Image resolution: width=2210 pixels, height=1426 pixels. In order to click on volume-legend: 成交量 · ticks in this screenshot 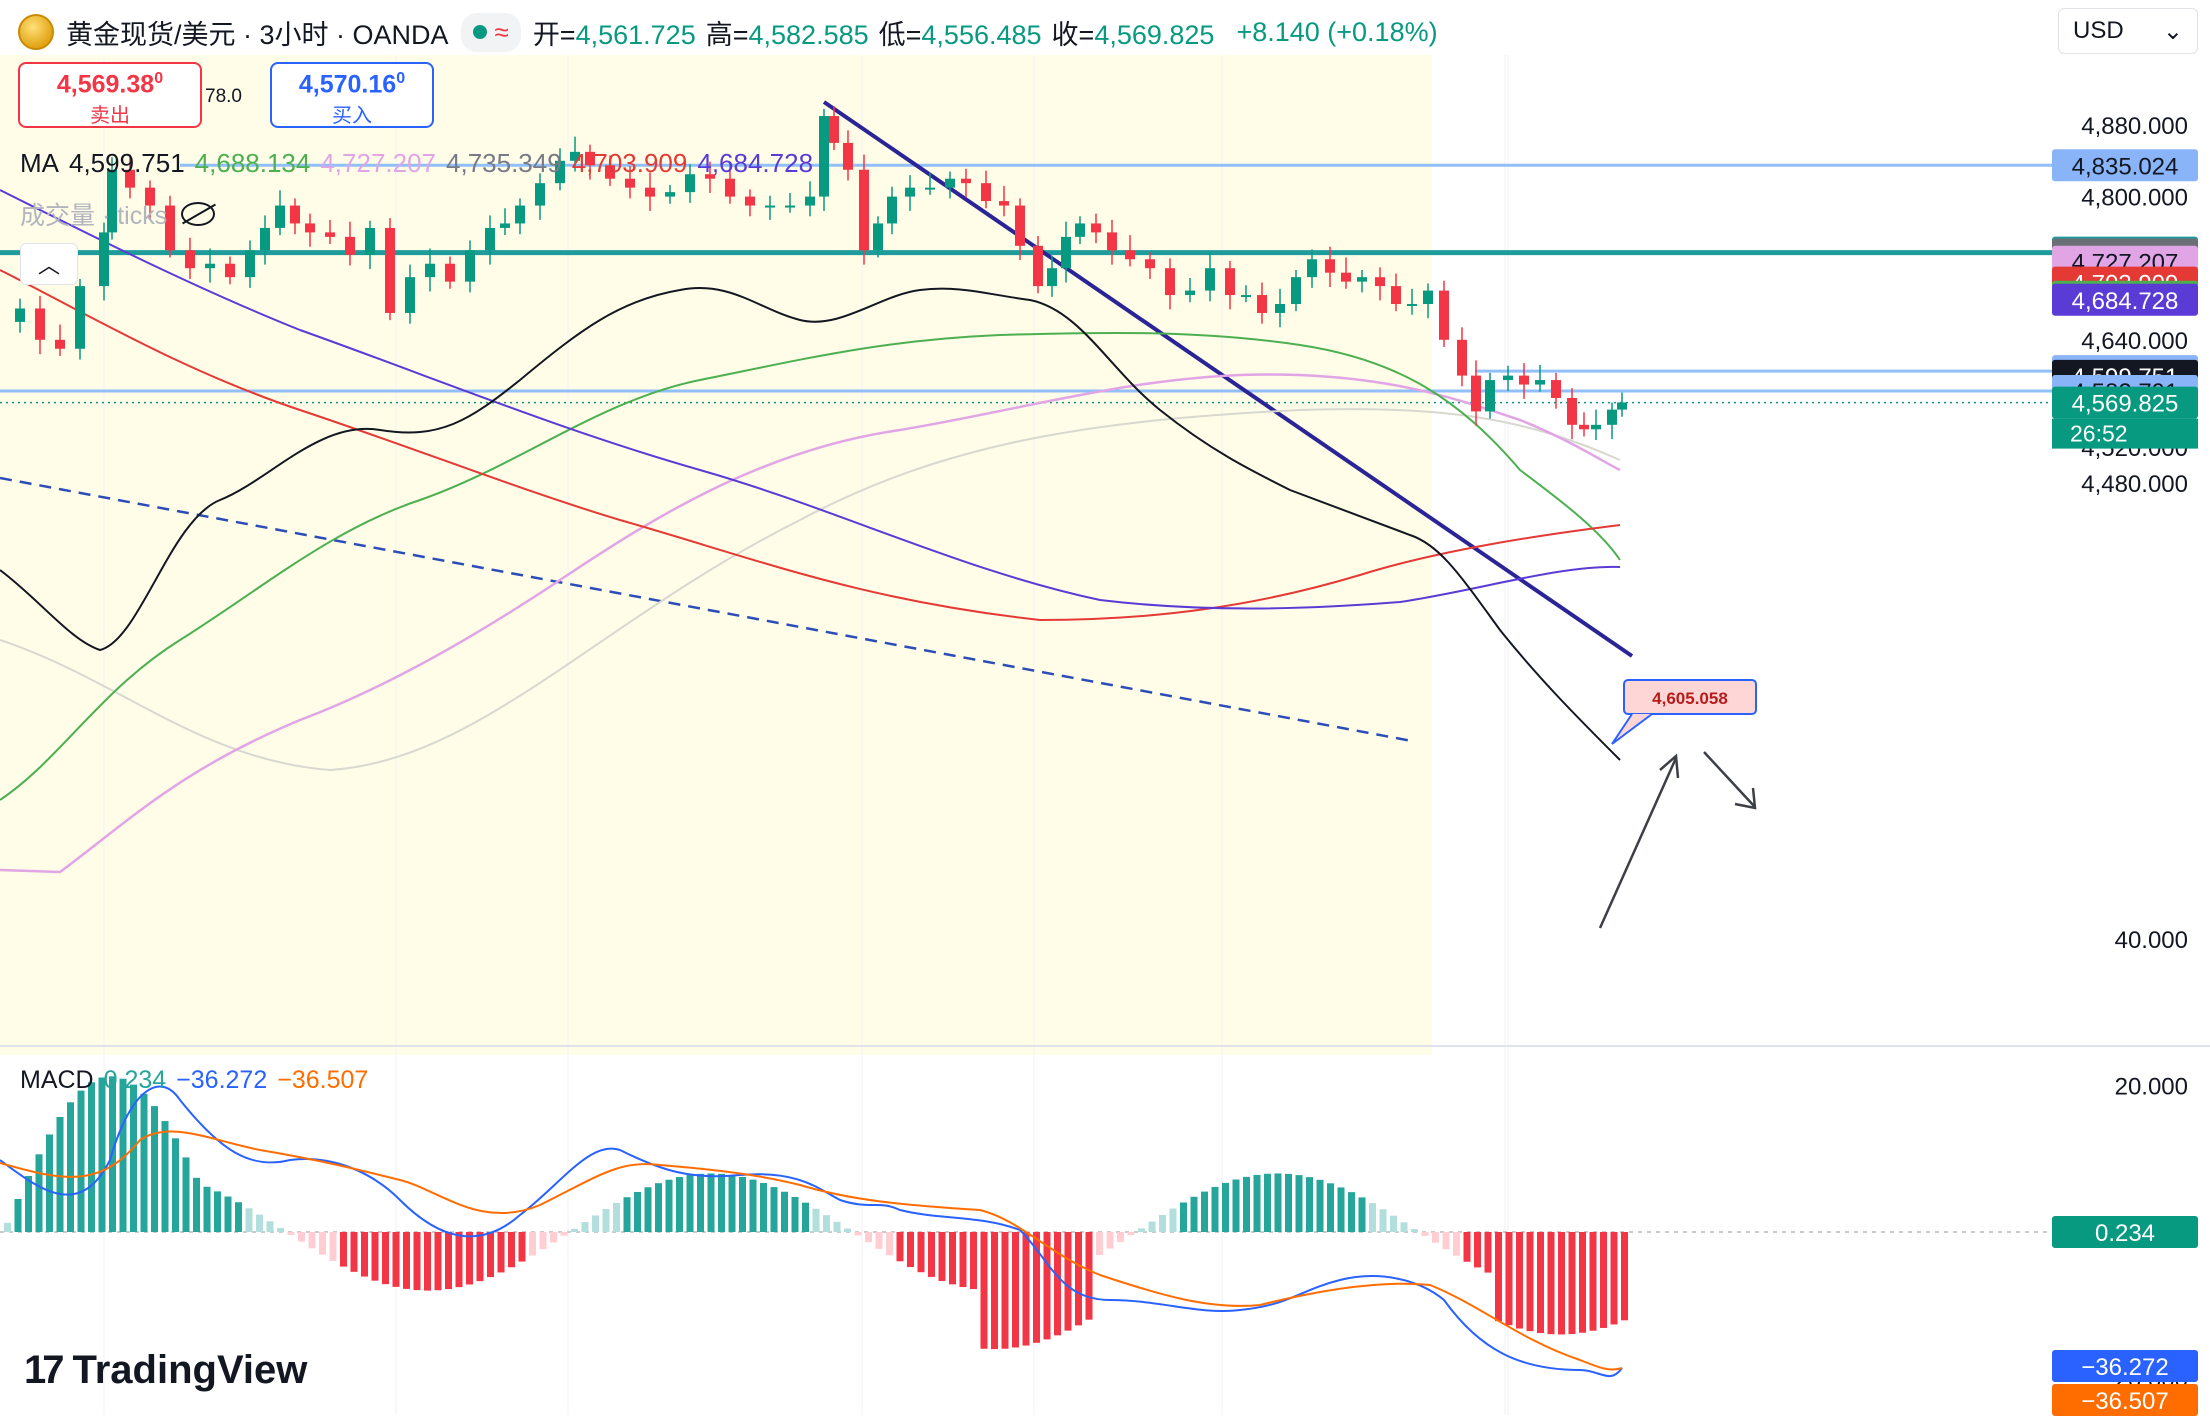, I will do `click(118, 214)`.